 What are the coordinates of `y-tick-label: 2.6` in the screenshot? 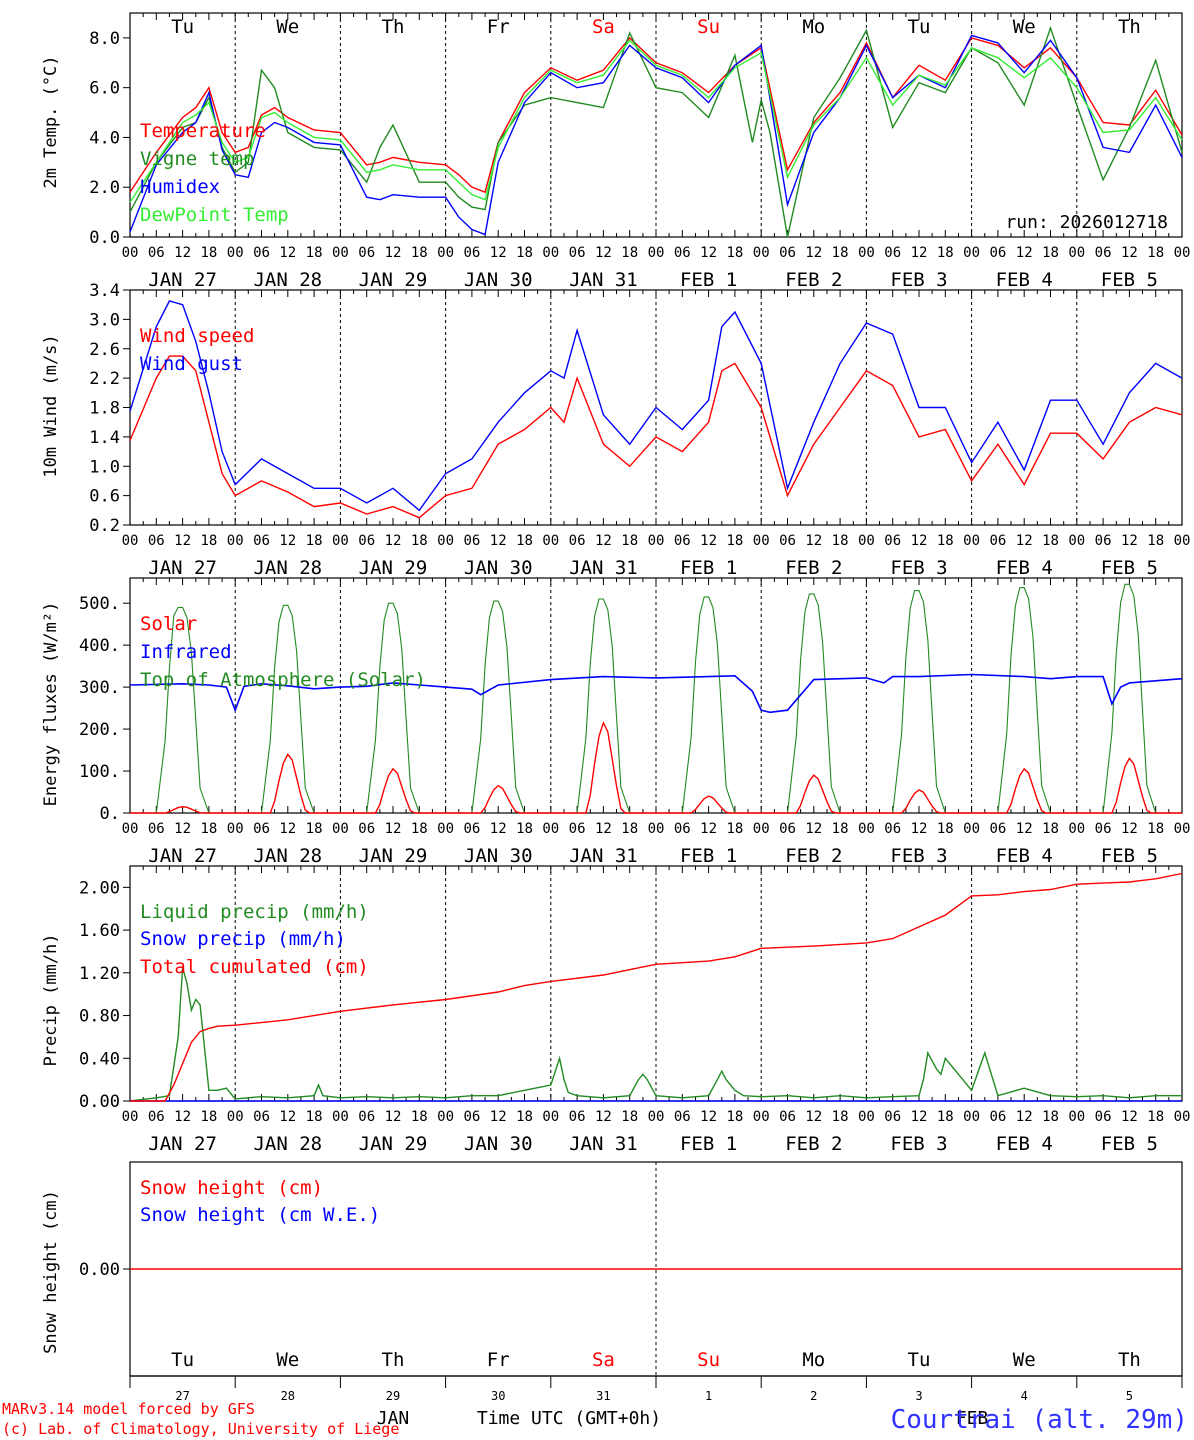 It's located at (104, 350).